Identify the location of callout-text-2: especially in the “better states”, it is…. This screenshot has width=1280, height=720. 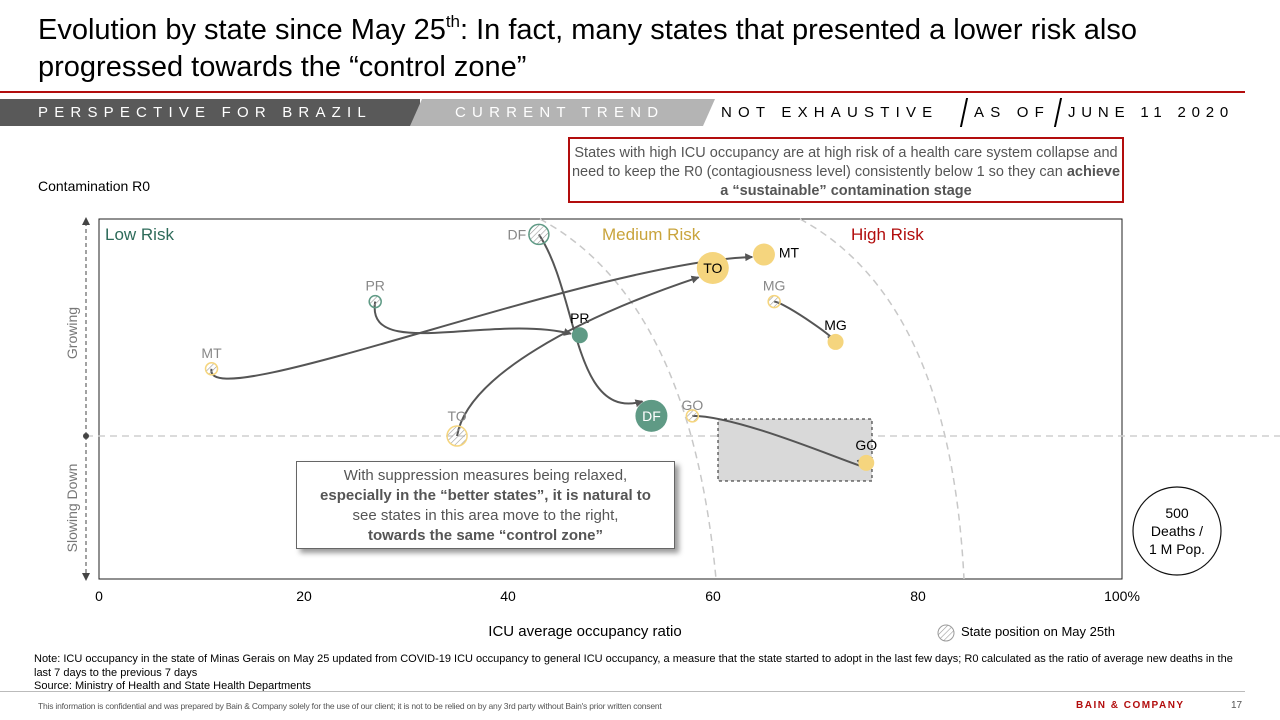
(485, 495).